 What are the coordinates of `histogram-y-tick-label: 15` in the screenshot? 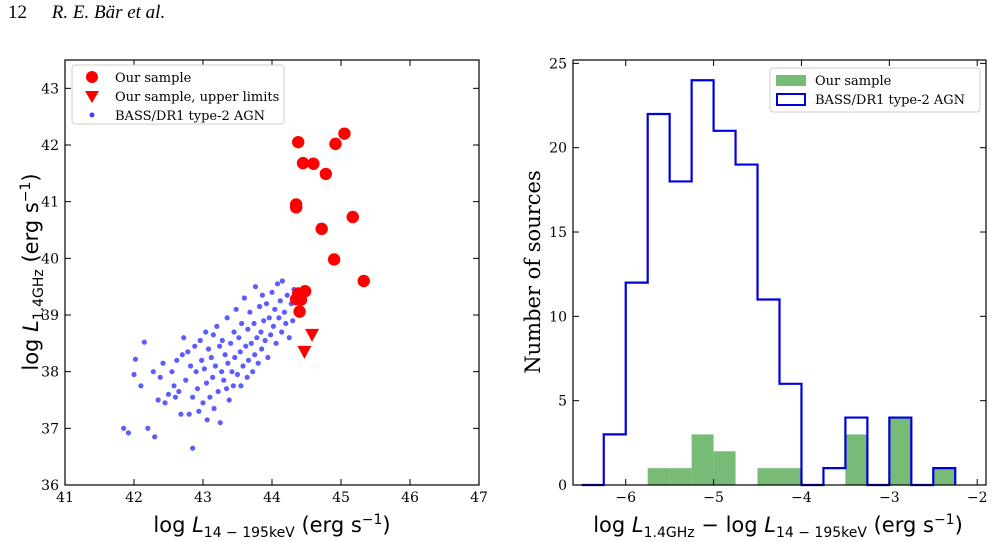 It's located at (558, 233).